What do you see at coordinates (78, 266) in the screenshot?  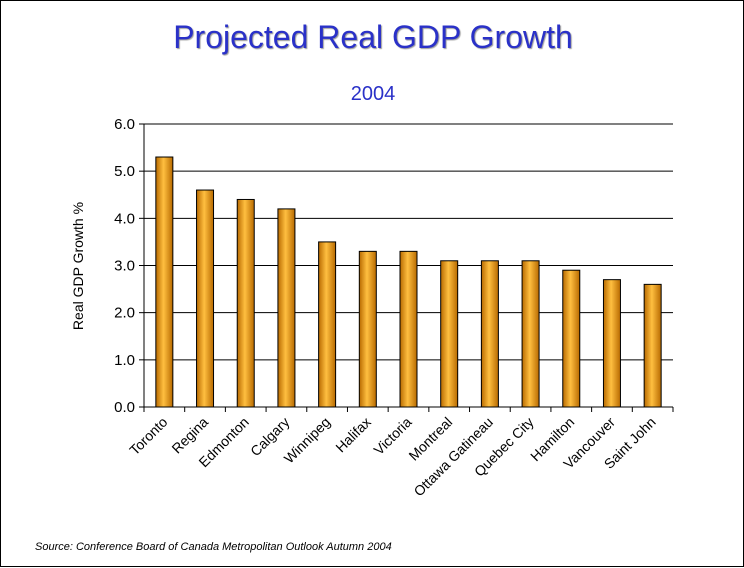 I see `y-axis-label: Real GDP Growth %` at bounding box center [78, 266].